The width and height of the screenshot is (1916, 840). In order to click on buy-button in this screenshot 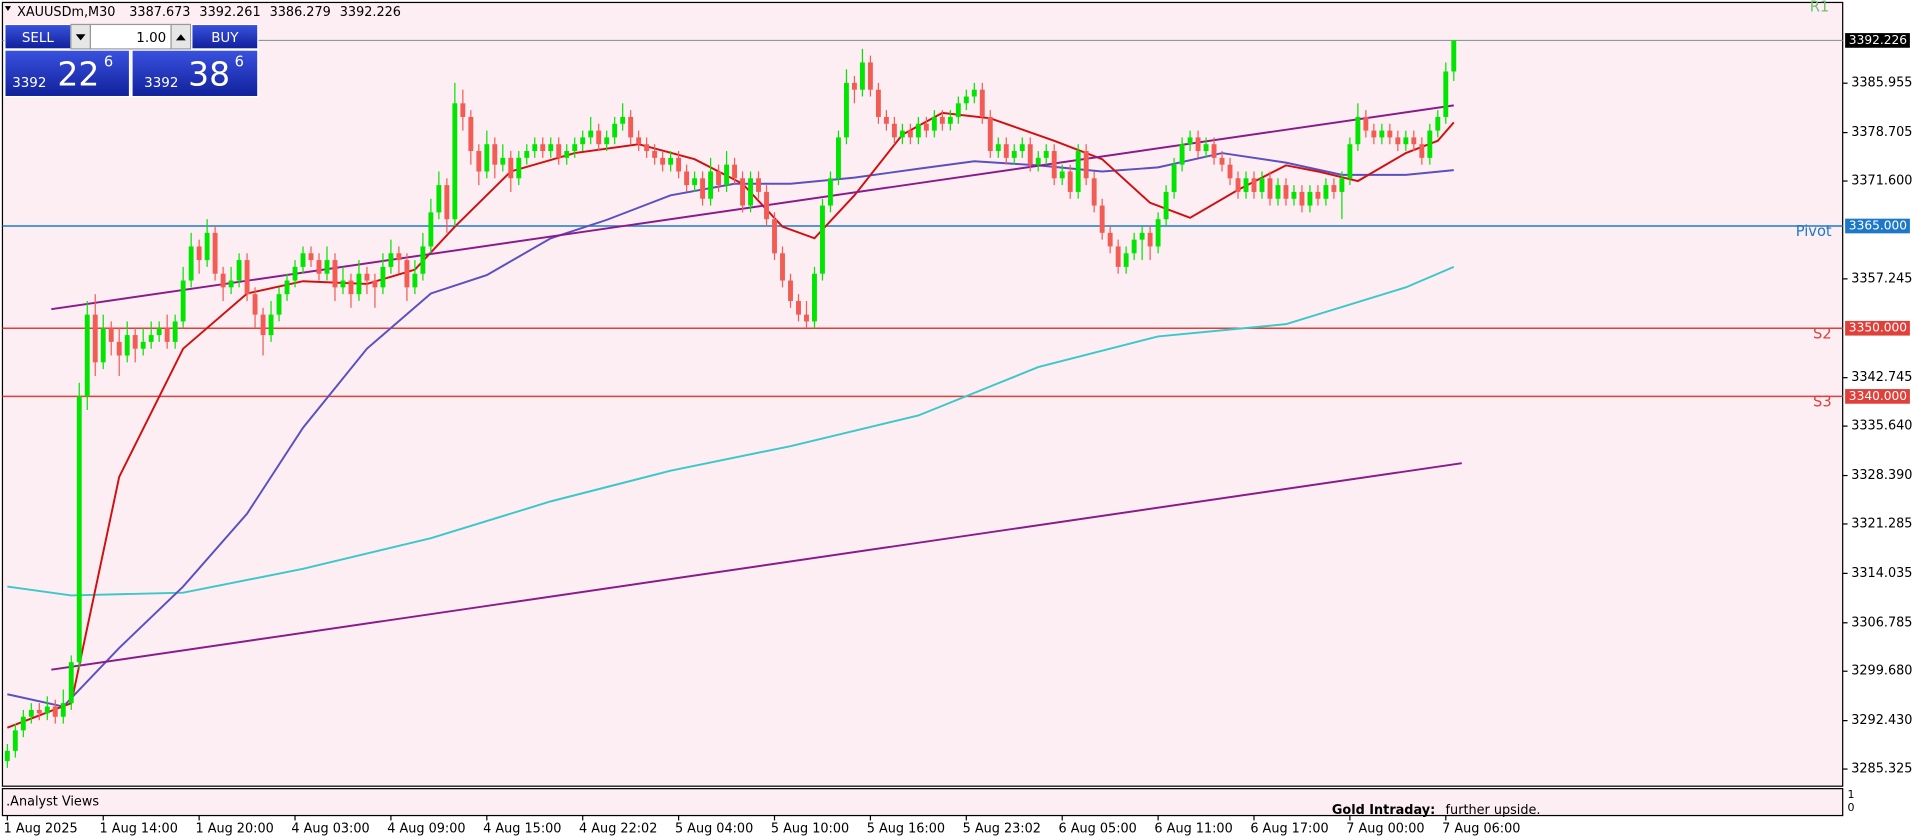, I will do `click(225, 36)`.